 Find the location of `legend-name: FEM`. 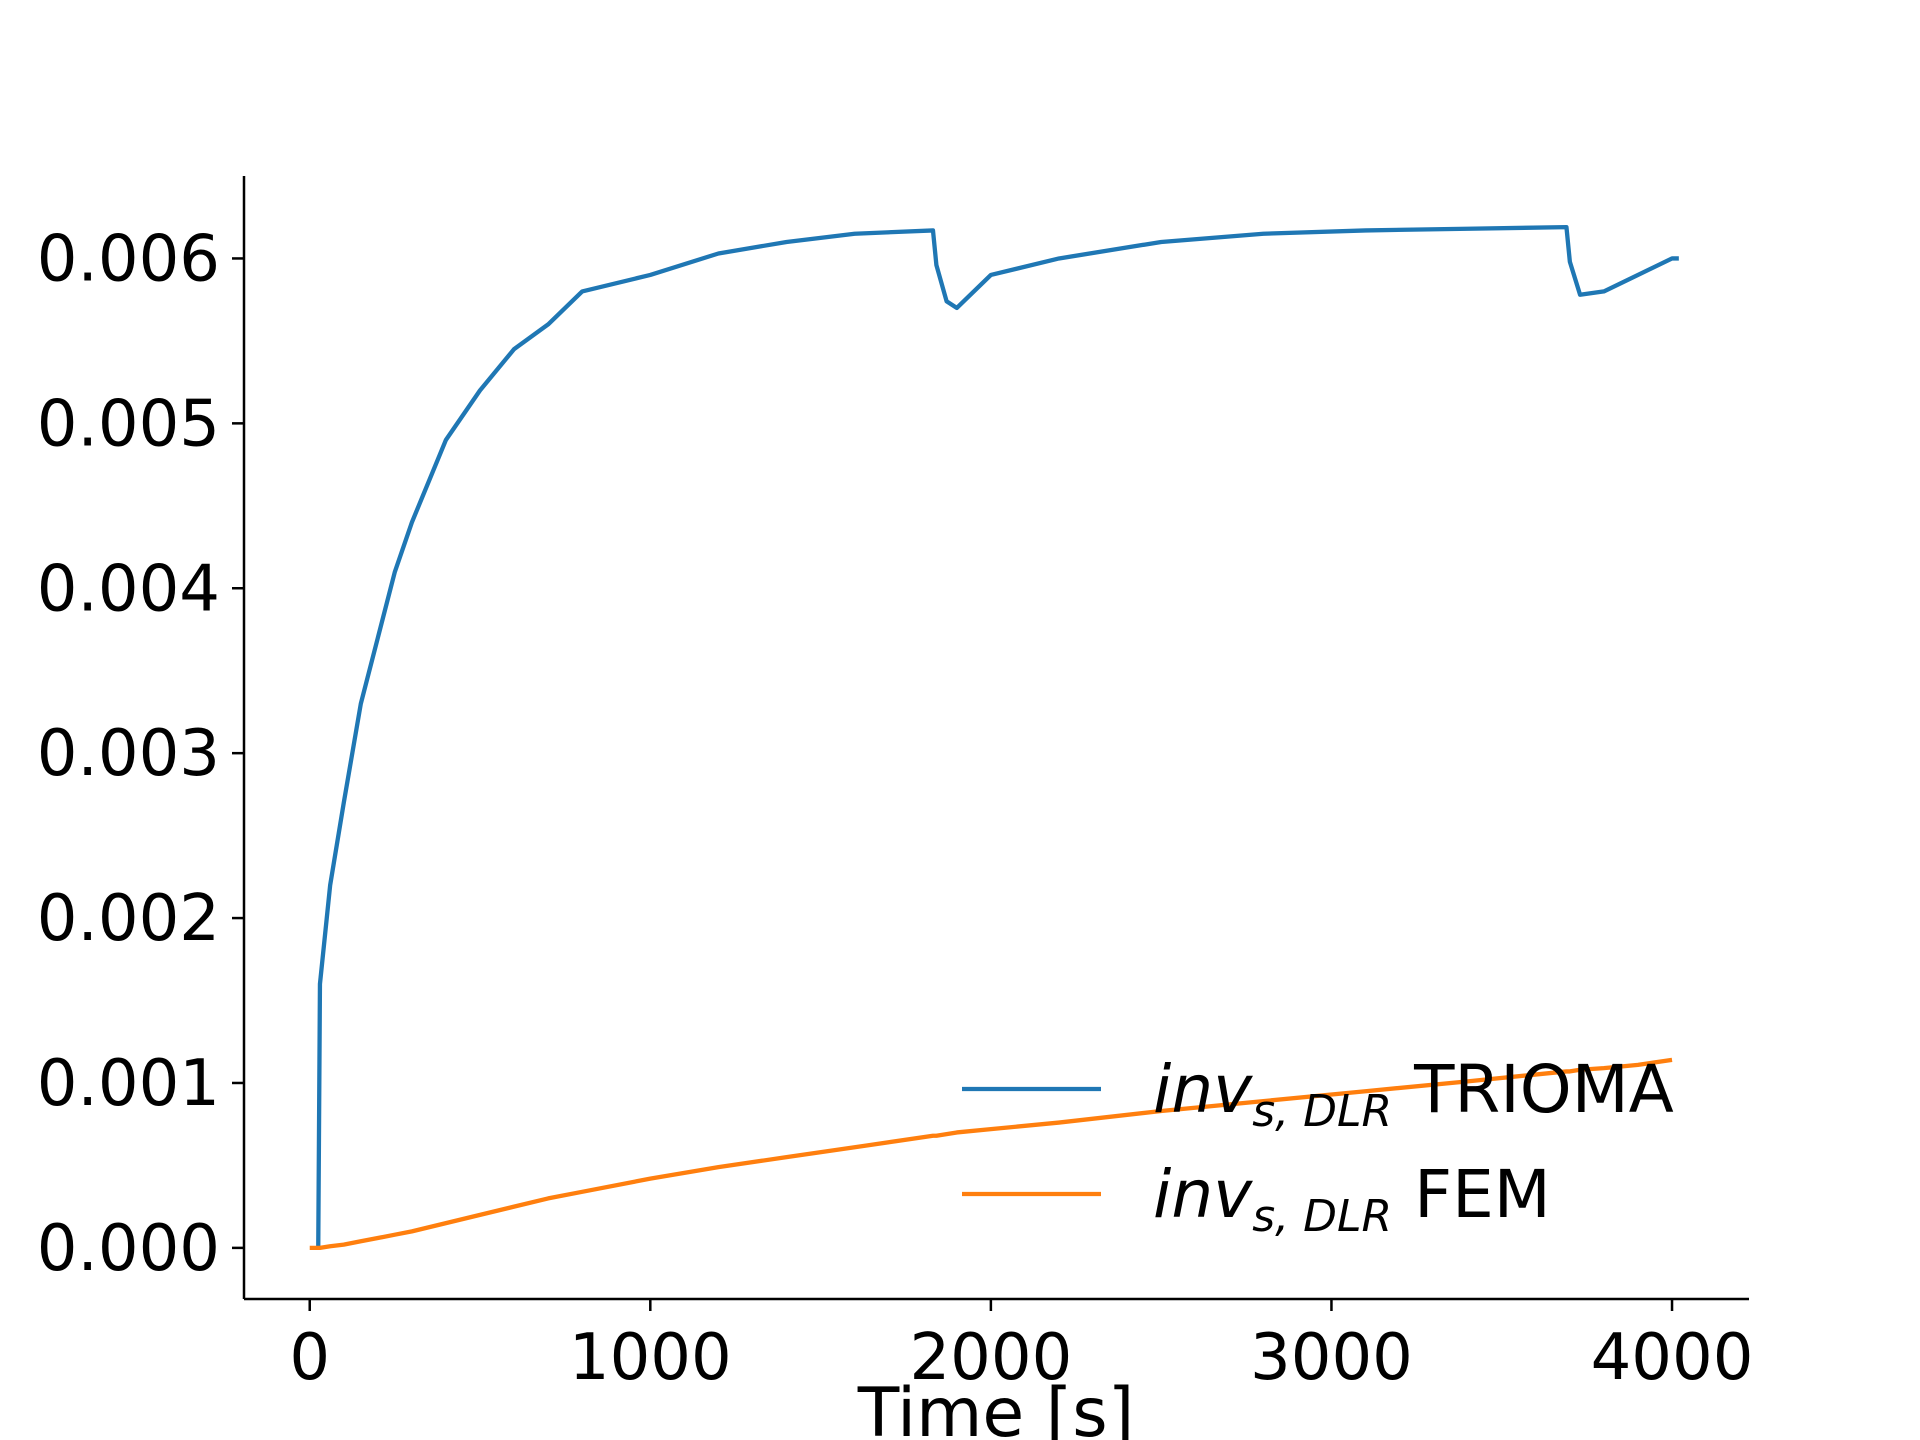

legend-name: FEM is located at coordinates (1482, 1194).